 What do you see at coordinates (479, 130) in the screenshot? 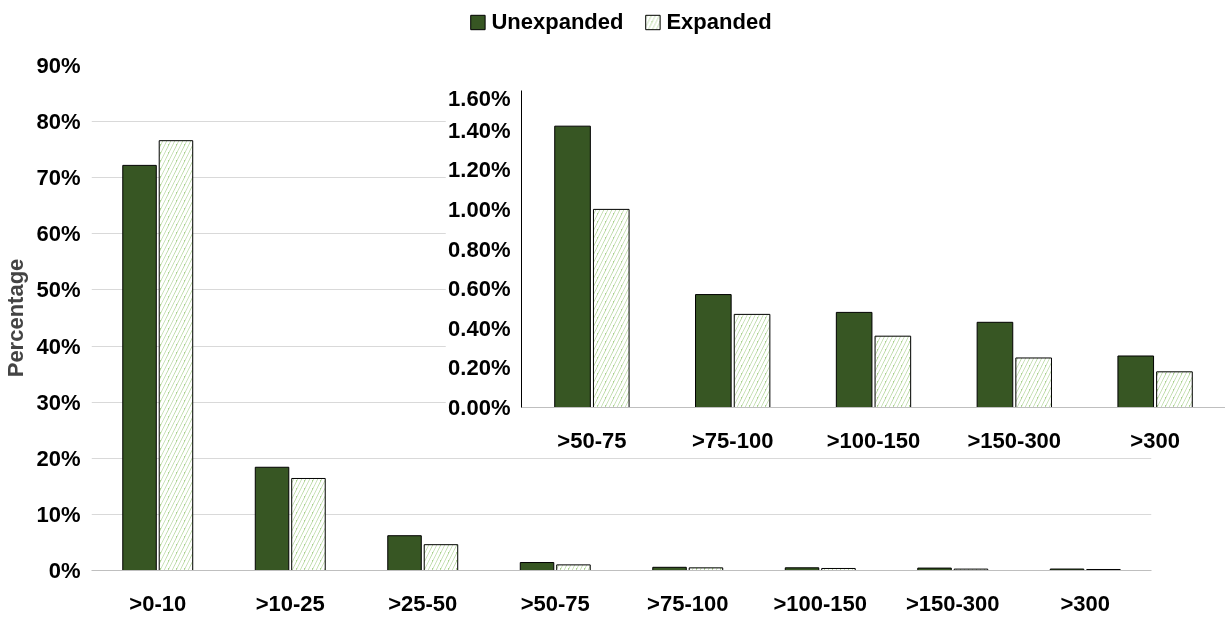
I see `y-tick-label: 1.40%` at bounding box center [479, 130].